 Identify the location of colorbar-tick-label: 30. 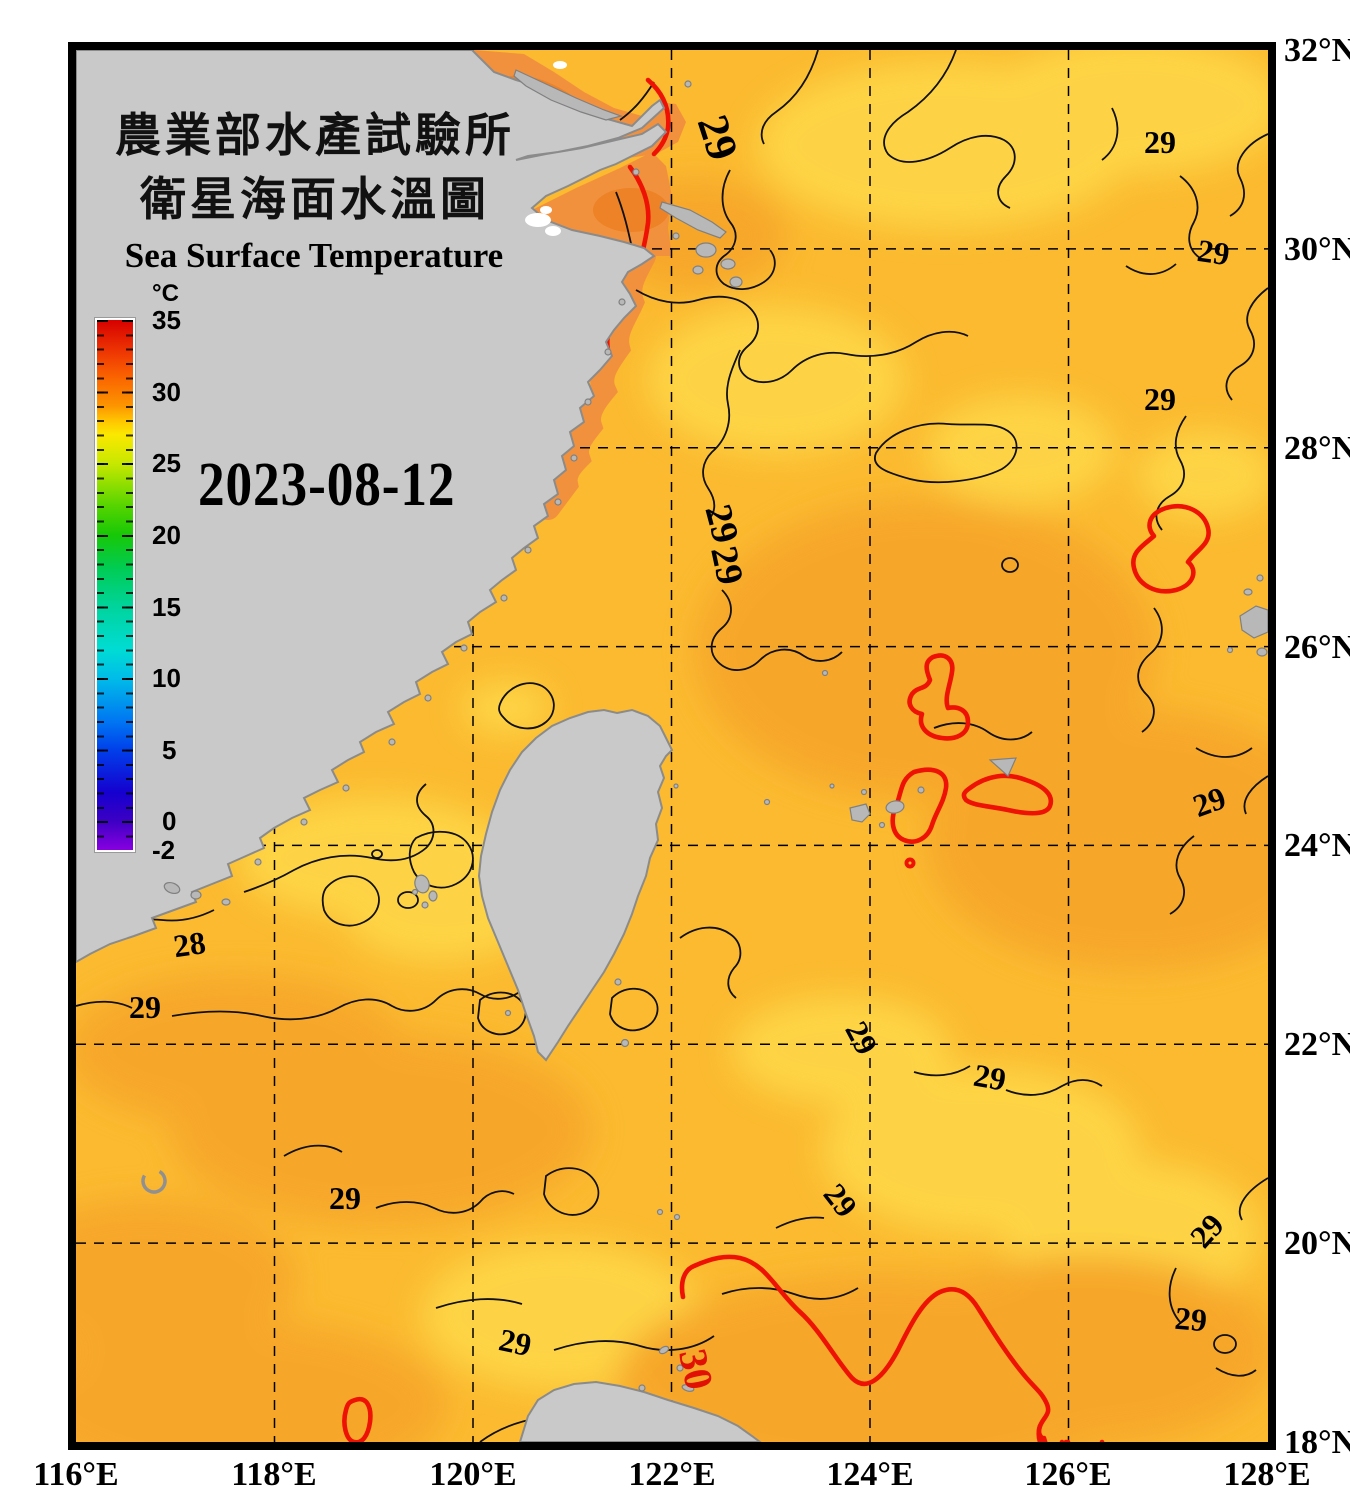
(166, 392).